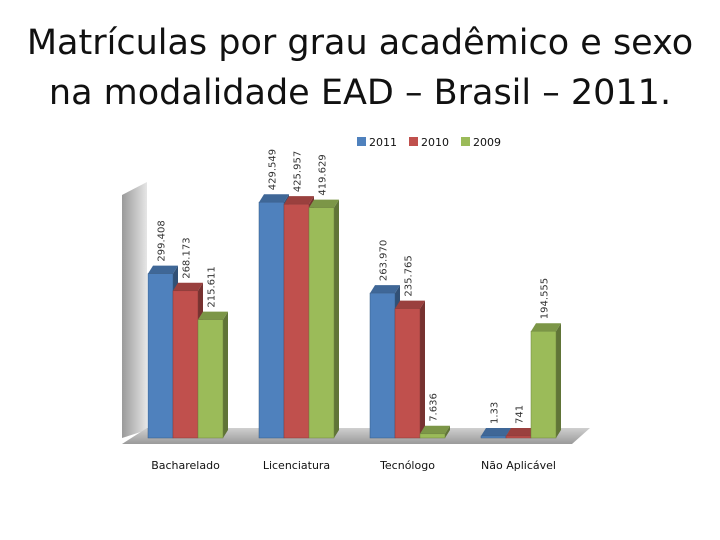 The height and width of the screenshot is (540, 720). I want to click on x-tick-label: Bacharelado, so click(185, 465).